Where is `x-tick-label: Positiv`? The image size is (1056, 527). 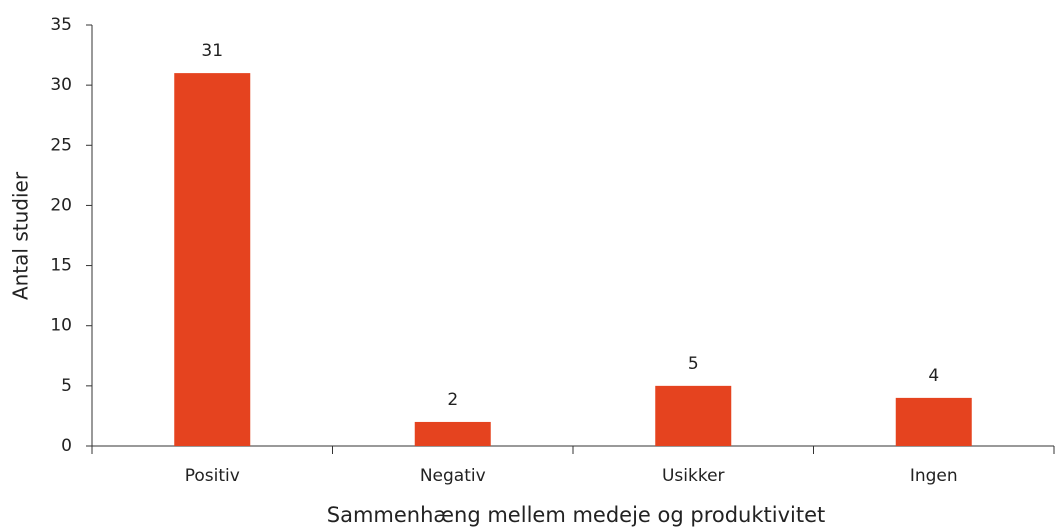
x-tick-label: Positiv is located at coordinates (212, 476).